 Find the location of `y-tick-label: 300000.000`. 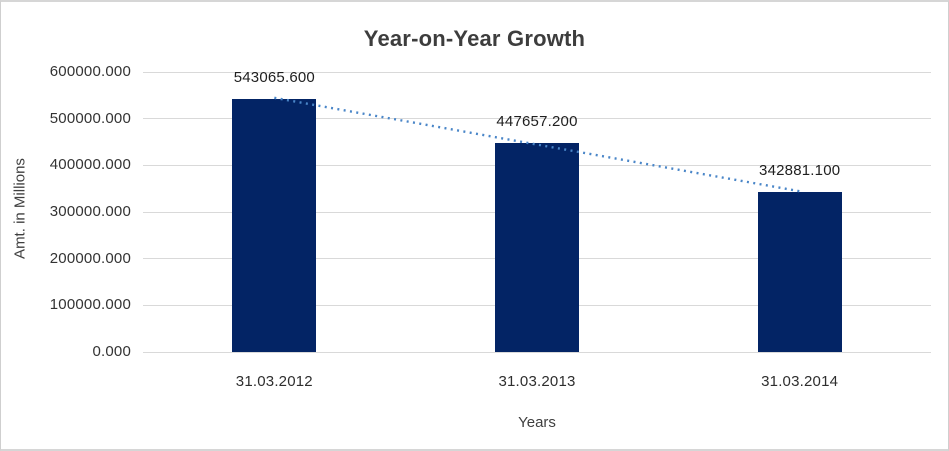

y-tick-label: 300000.000 is located at coordinates (90, 211).